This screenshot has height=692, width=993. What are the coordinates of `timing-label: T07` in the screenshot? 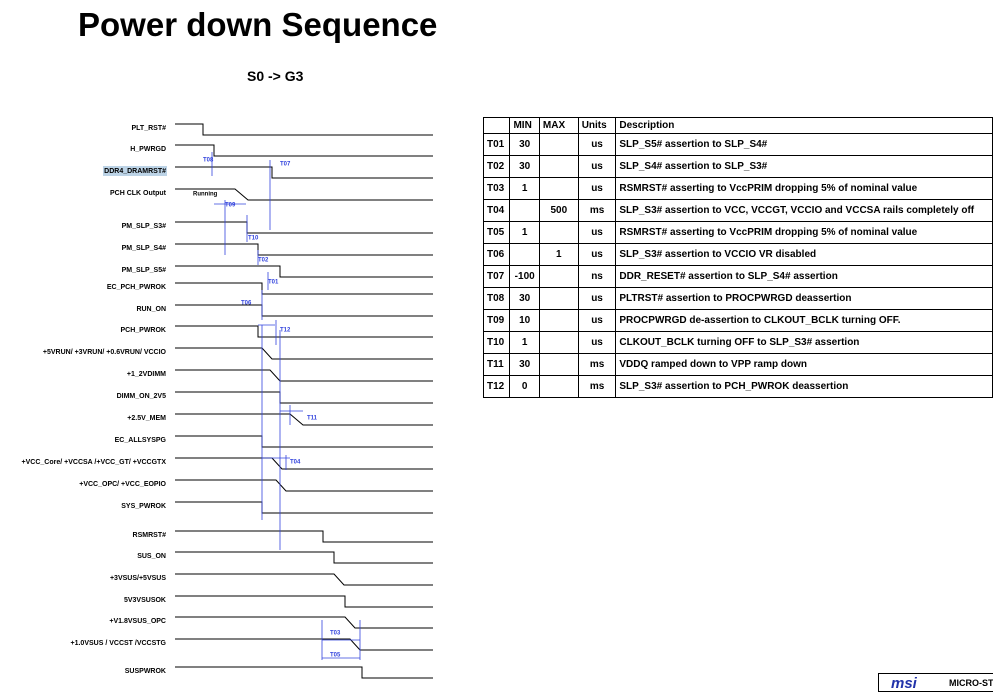 It's located at (285, 165).